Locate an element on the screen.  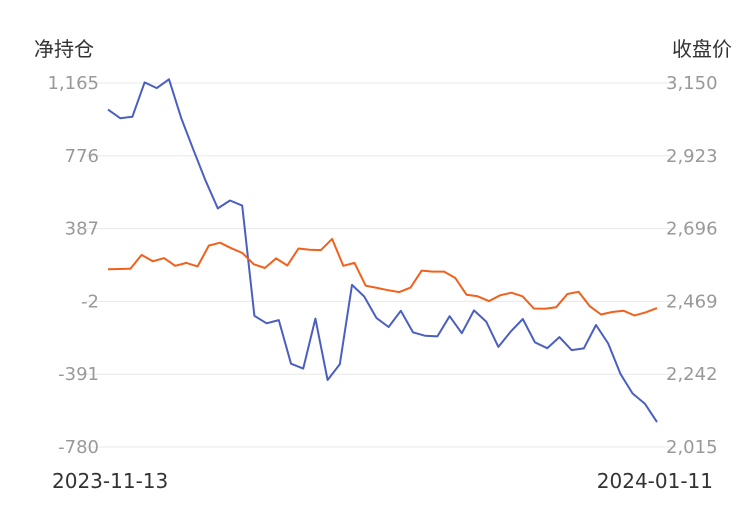
left-tick-label: 1,165 is located at coordinates (73, 83).